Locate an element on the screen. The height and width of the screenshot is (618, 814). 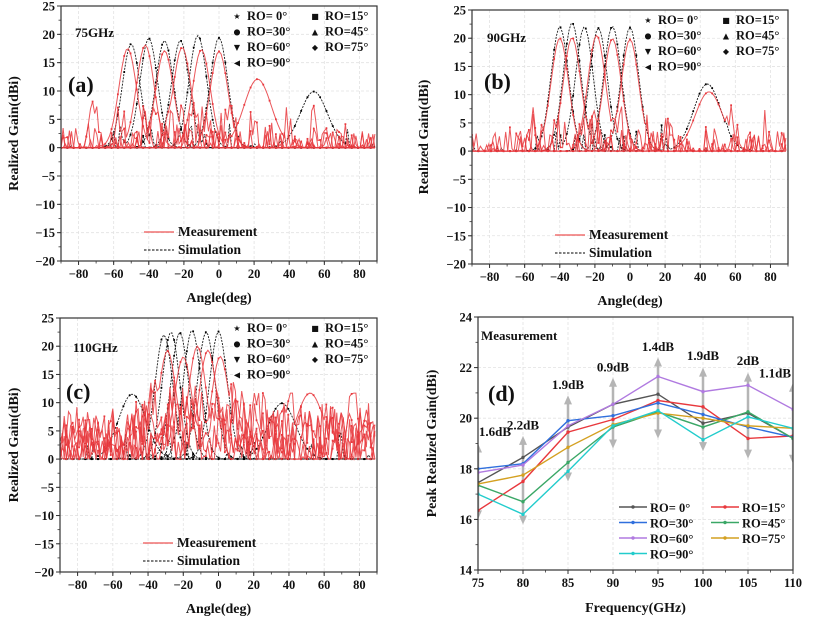
x-axis: 75 80 85 90 95 100 105 110 is located at coordinates (637, 580).